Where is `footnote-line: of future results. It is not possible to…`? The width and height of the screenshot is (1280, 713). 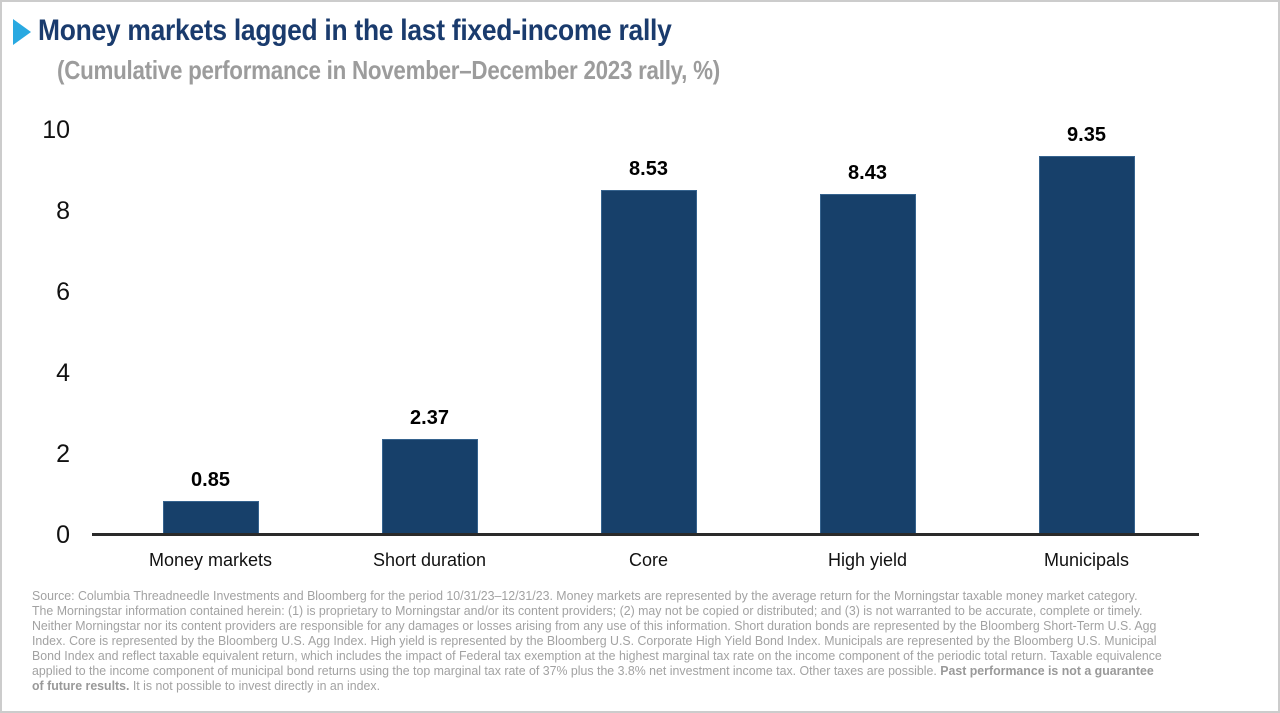
footnote-line: of future results. It is not possible to… is located at coordinates (649, 685).